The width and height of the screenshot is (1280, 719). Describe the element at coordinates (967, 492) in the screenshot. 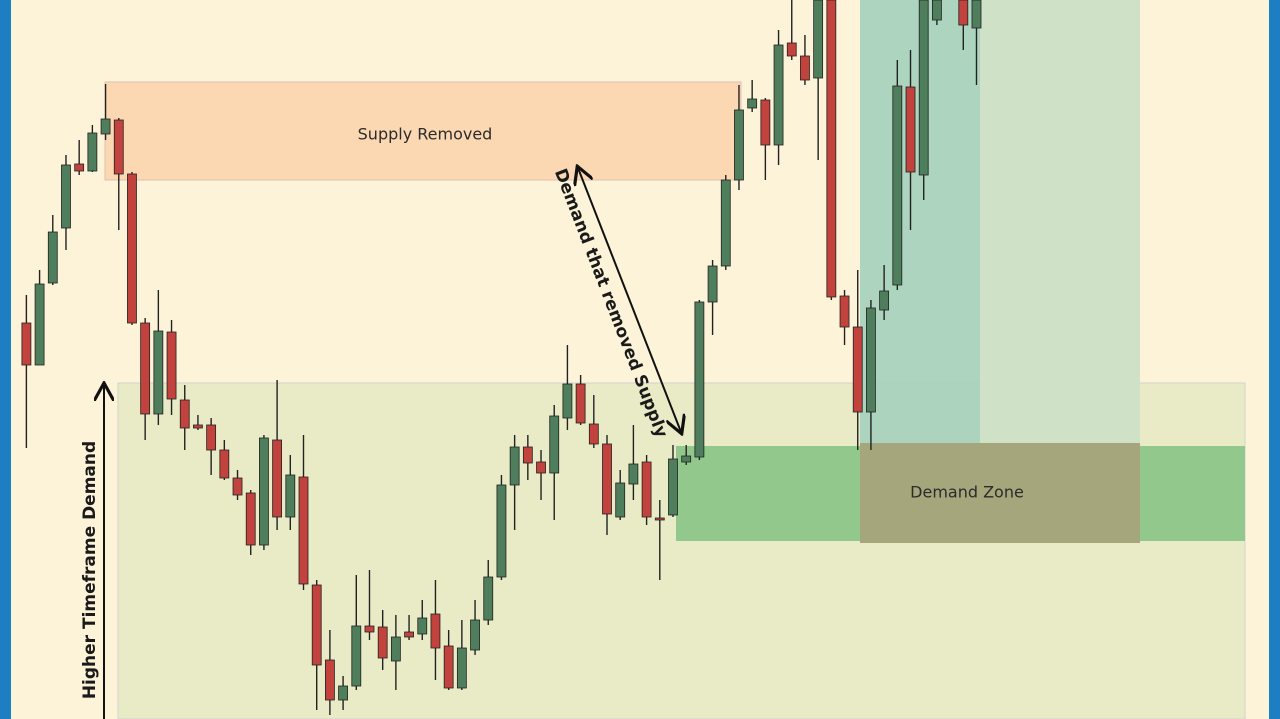

I see `demand-label: Demand Zone` at that location.